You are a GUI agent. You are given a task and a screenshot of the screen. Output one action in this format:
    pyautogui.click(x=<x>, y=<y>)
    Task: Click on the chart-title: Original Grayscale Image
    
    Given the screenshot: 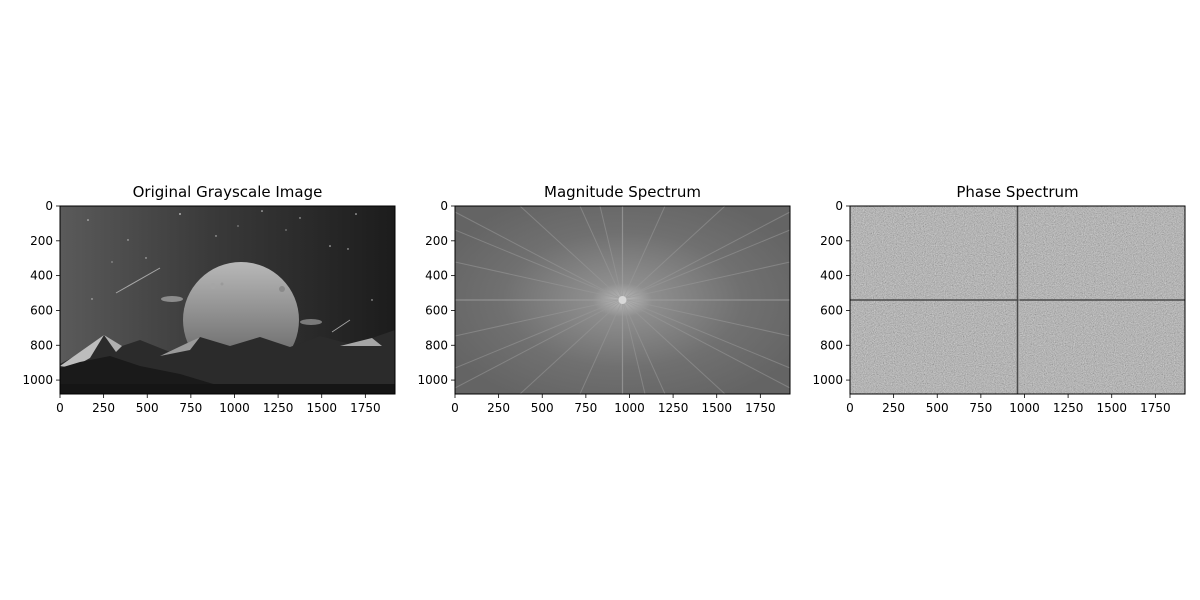 What is the action you would take?
    pyautogui.click(x=228, y=192)
    